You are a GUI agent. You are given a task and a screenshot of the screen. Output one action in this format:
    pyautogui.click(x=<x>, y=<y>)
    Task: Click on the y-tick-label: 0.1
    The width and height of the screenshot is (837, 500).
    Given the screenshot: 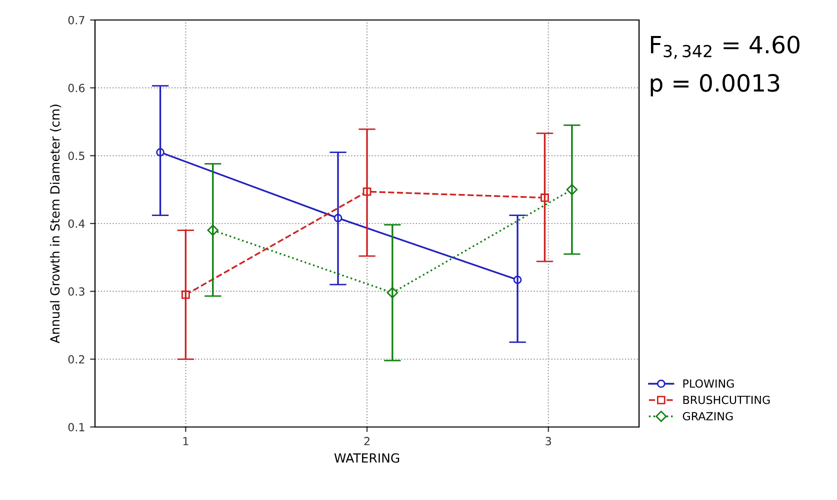 What is the action you would take?
    pyautogui.click(x=76, y=427)
    